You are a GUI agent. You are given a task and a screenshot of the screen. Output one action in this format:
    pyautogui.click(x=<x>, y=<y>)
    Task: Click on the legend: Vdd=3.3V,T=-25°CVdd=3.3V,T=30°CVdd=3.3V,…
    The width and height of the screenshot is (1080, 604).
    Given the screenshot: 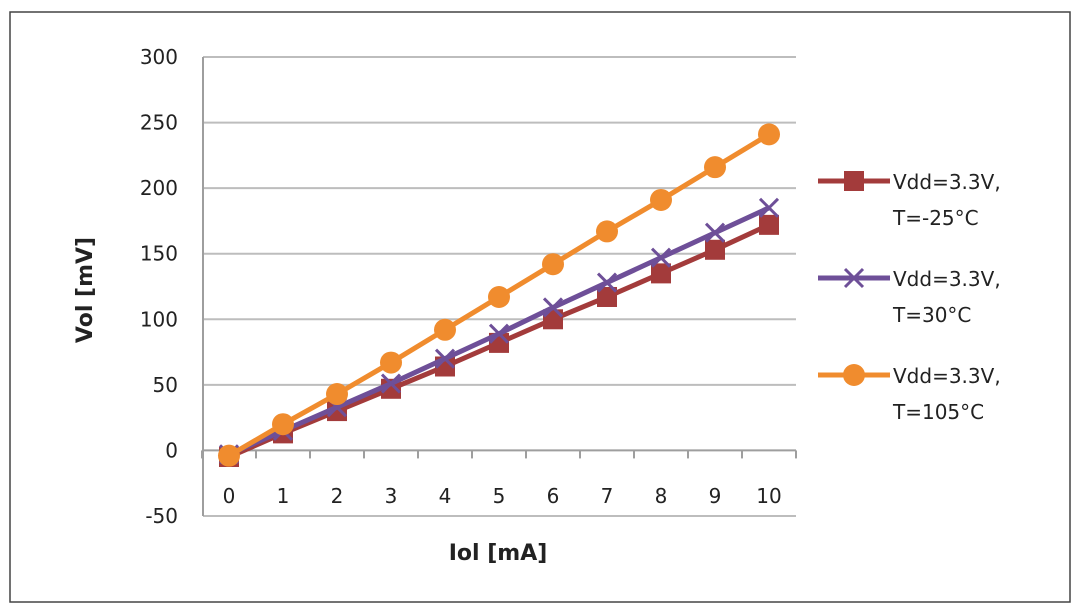 What is the action you would take?
    pyautogui.click(x=909, y=297)
    